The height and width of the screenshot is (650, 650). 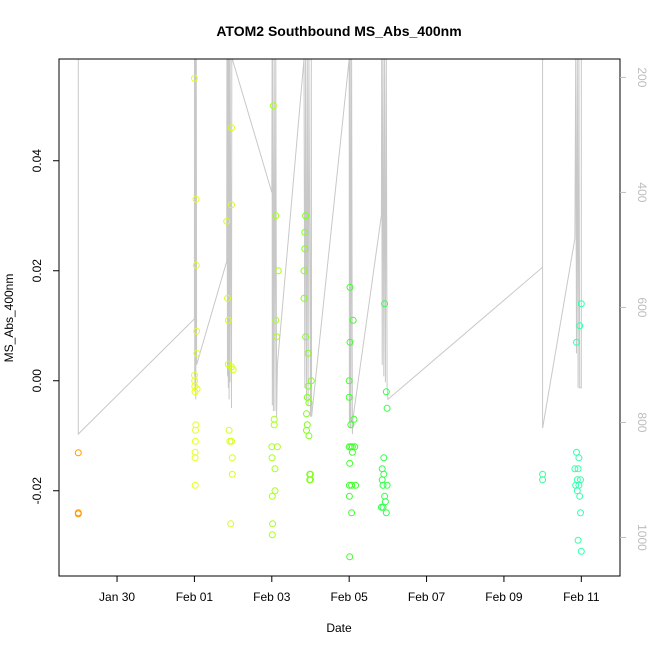 What do you see at coordinates (9, 318) in the screenshot?
I see `y-axis-label: MS_Abs_400nm` at bounding box center [9, 318].